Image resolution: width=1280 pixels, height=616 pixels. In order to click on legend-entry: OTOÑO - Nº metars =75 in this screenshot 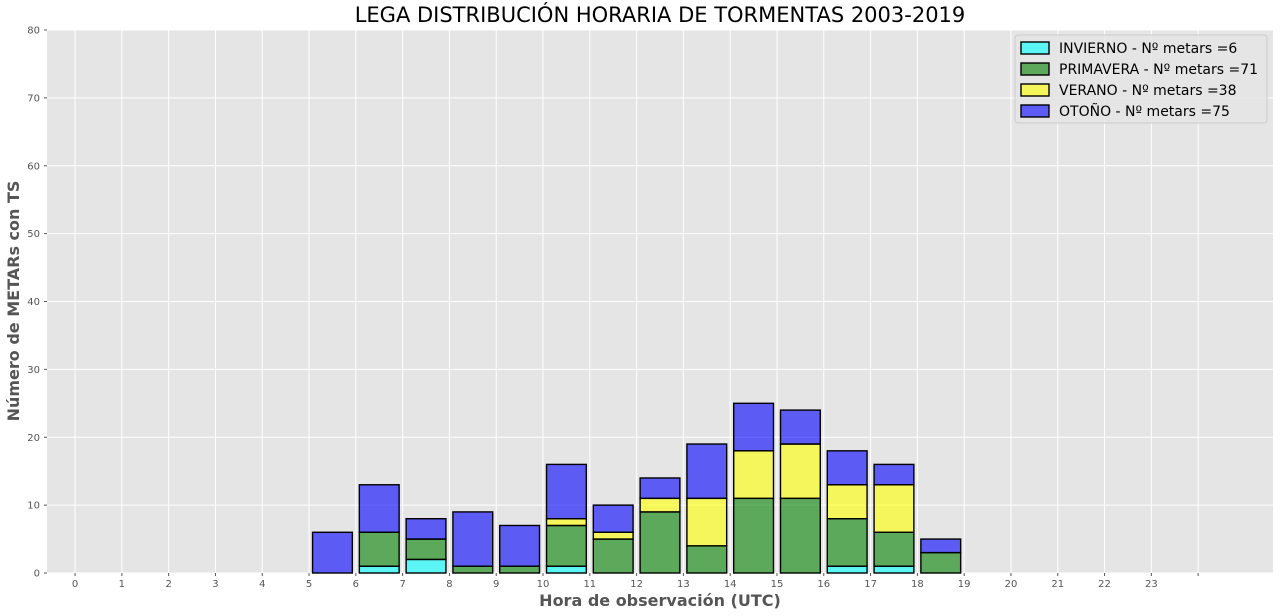, I will do `click(1144, 111)`.